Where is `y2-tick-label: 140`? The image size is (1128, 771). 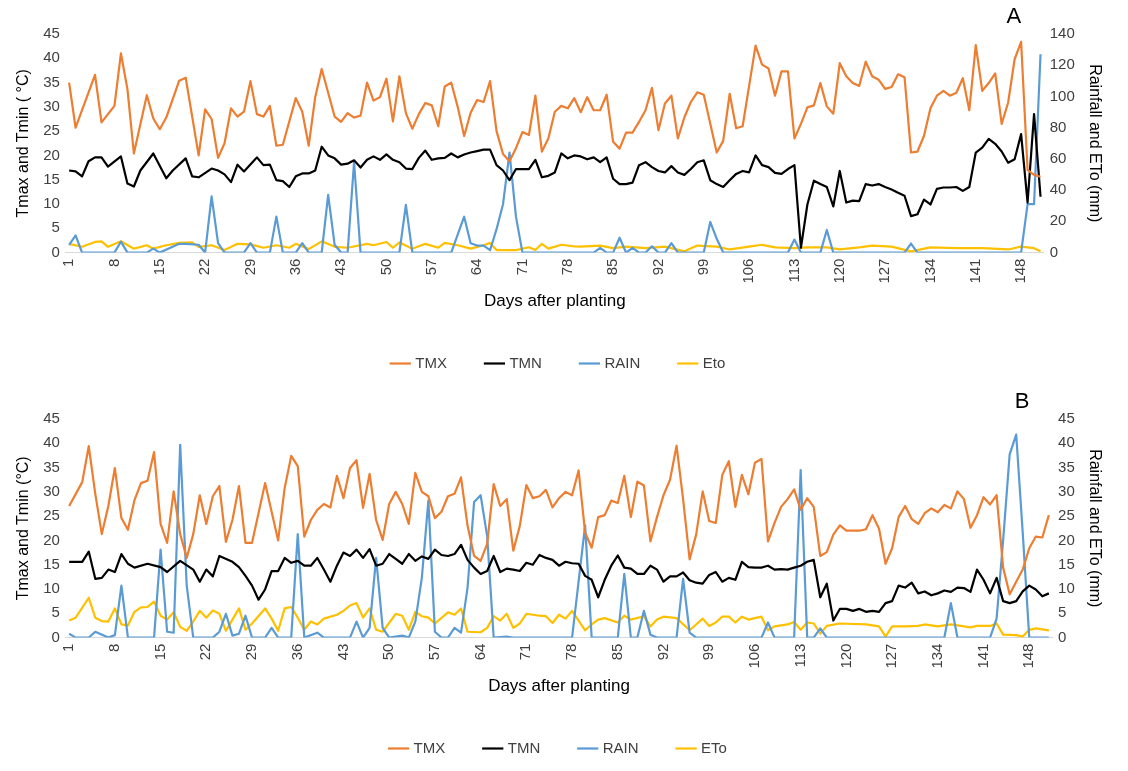 y2-tick-label: 140 is located at coordinates (1062, 33).